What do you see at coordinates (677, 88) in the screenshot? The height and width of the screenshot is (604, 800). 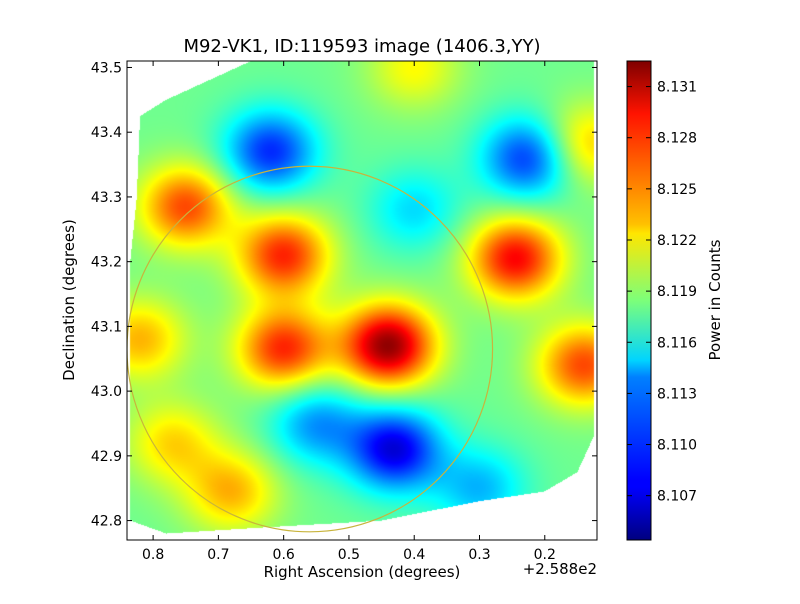 I see `colorbar-tick-label: 8.131` at bounding box center [677, 88].